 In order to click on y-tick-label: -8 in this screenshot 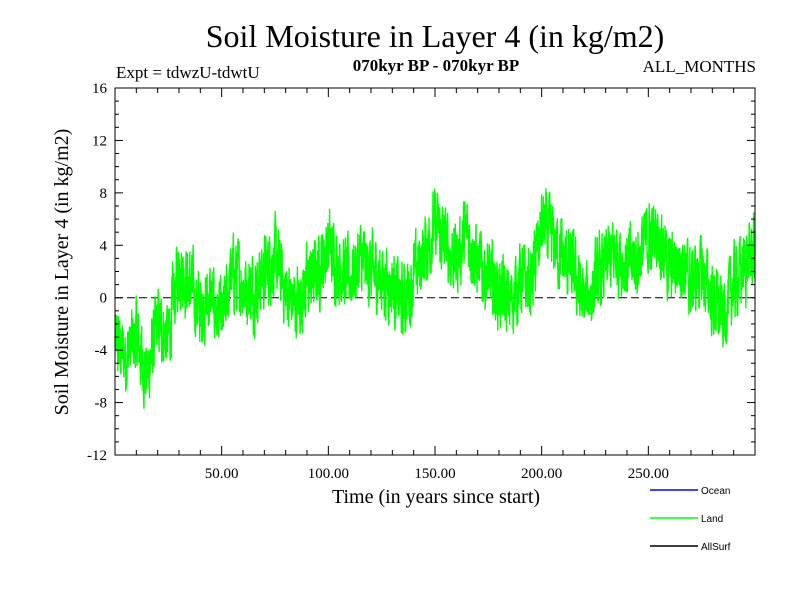, I will do `click(101, 404)`.